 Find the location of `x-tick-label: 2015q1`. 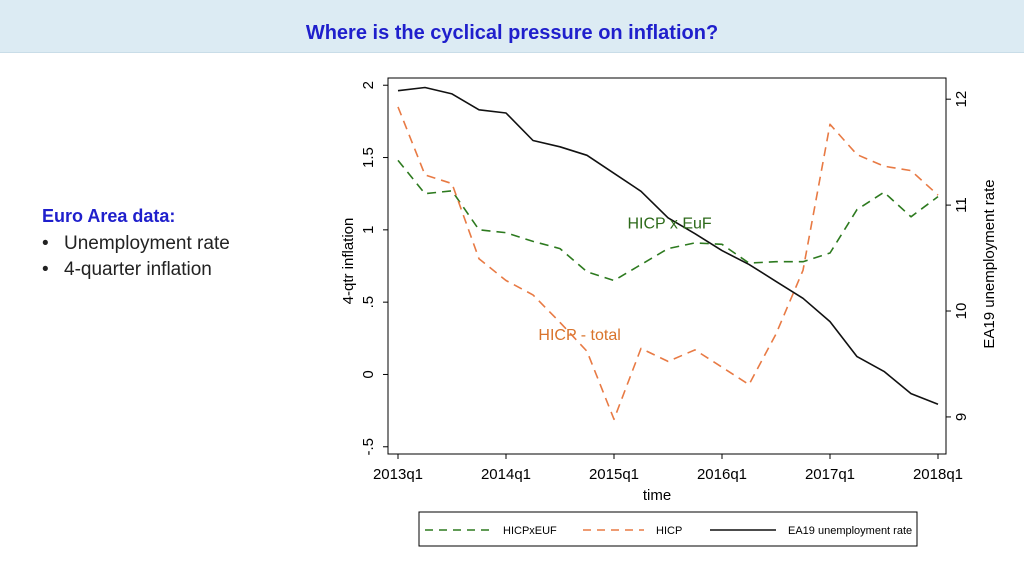

x-tick-label: 2015q1 is located at coordinates (614, 474).